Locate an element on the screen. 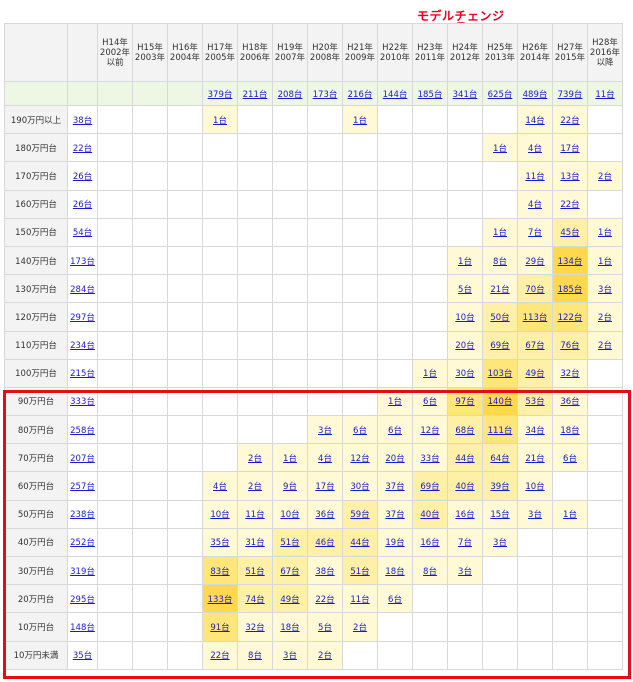 The height and width of the screenshot is (682, 633). count-link: 134台 is located at coordinates (570, 261).